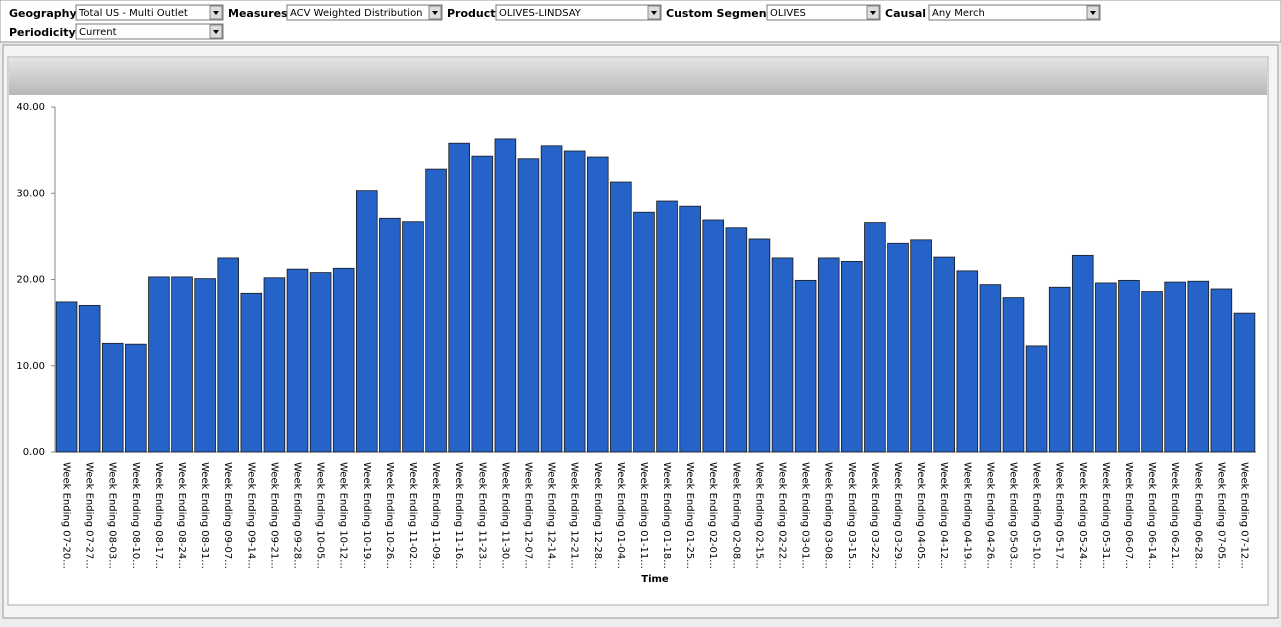 This screenshot has width=1281, height=627. What do you see at coordinates (30, 366) in the screenshot?
I see `y-tick-label: 10.00` at bounding box center [30, 366].